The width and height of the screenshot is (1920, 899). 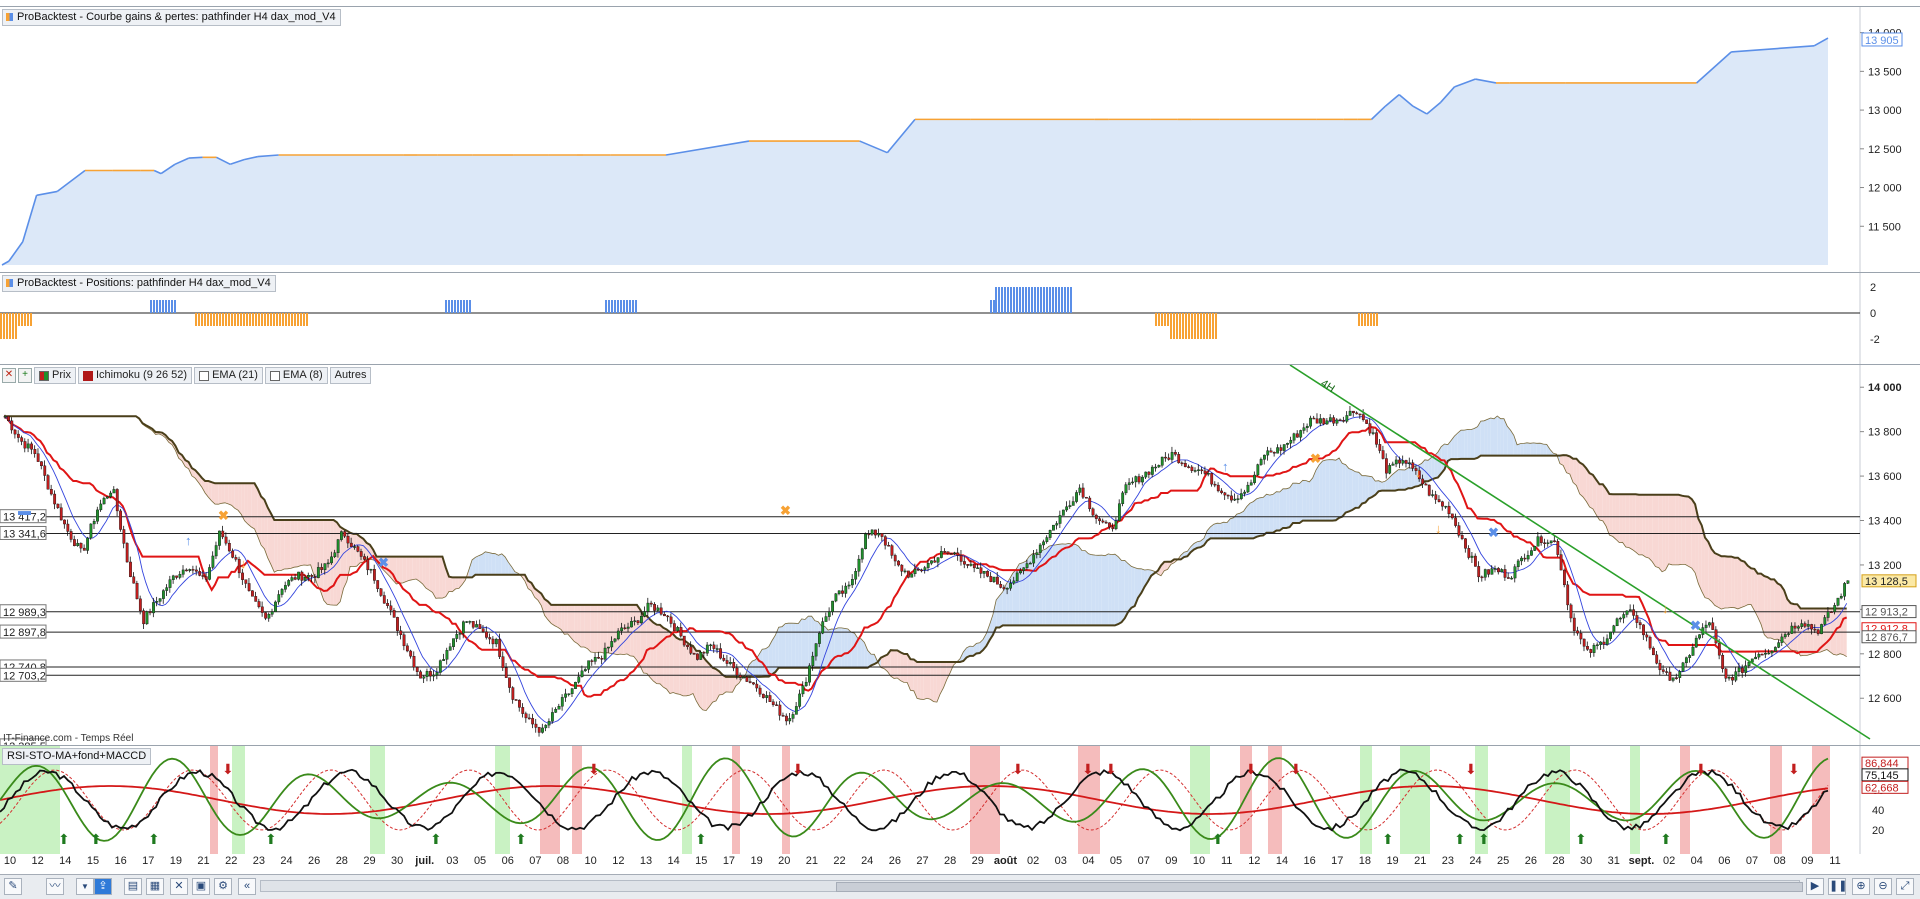 What do you see at coordinates (148, 861) in the screenshot?
I see `date-label: 17` at bounding box center [148, 861].